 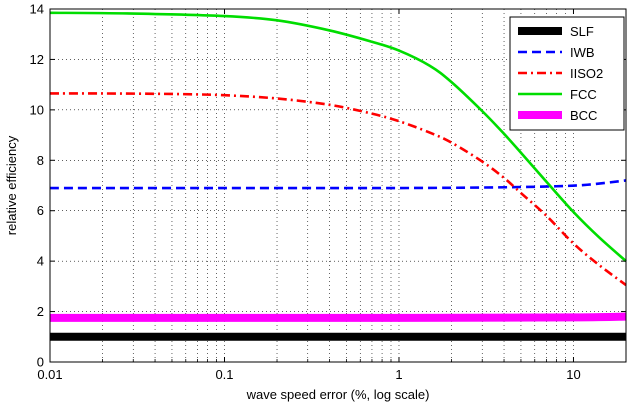 I want to click on y-tick-label: 14, so click(x=37, y=9).